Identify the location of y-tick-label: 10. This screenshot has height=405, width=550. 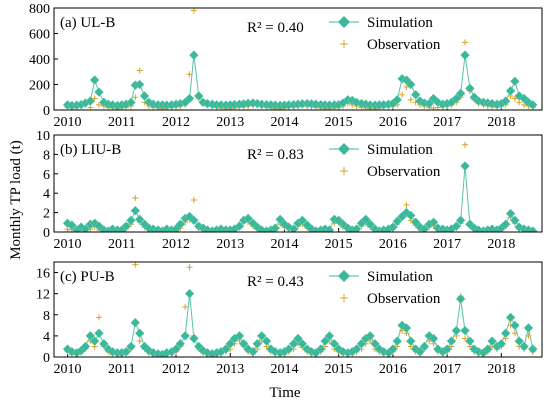
(43, 136).